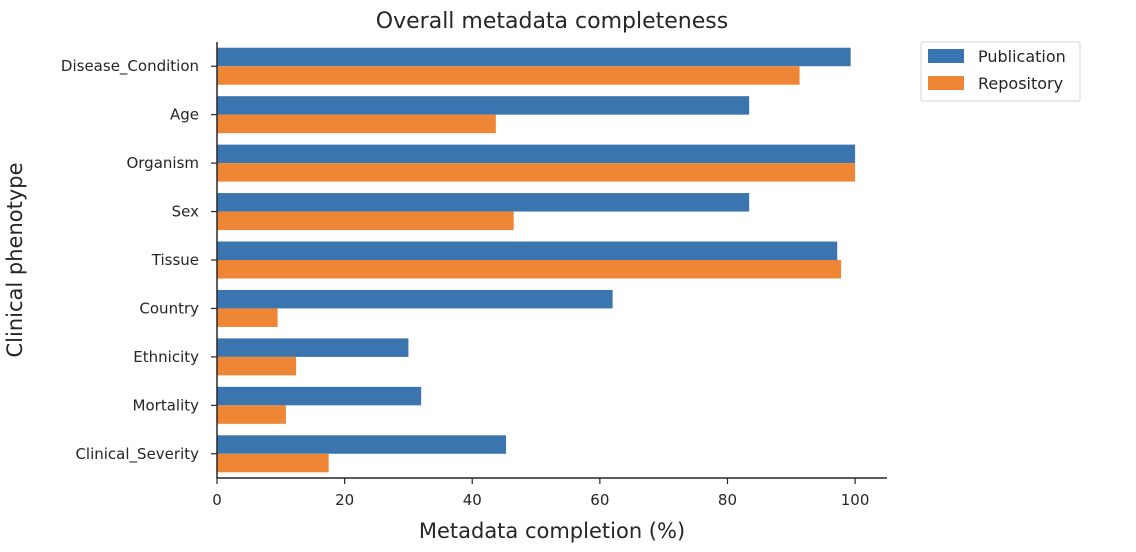 This screenshot has width=1136, height=552. I want to click on bar-repository-tissue, so click(529, 269).